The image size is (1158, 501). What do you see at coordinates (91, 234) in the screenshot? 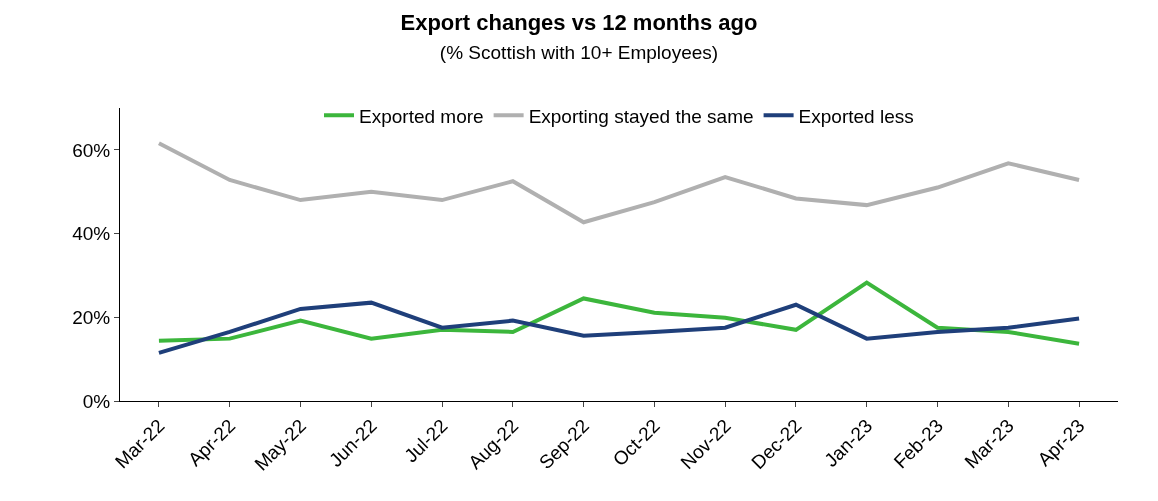
I see `y-tick-label: 40%` at bounding box center [91, 234].